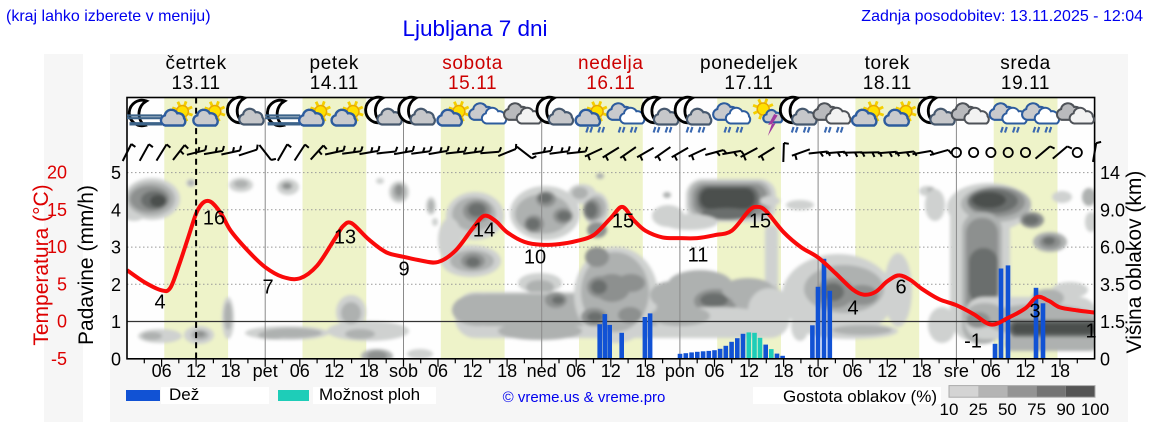 This screenshot has height=443, width=1152. I want to click on svg-text: četrtek, so click(195, 63).